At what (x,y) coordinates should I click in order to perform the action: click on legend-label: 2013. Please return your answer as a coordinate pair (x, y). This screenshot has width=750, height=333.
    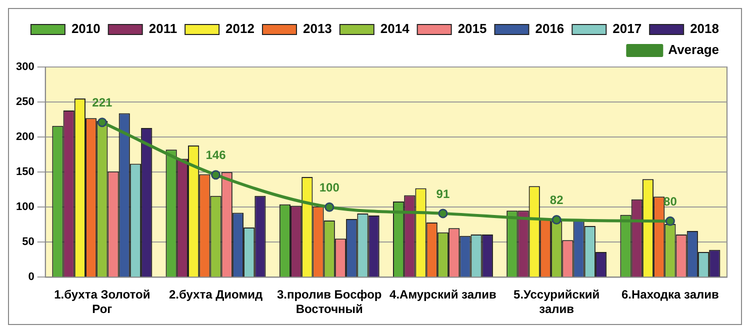
    Looking at the image, I should click on (317, 28).